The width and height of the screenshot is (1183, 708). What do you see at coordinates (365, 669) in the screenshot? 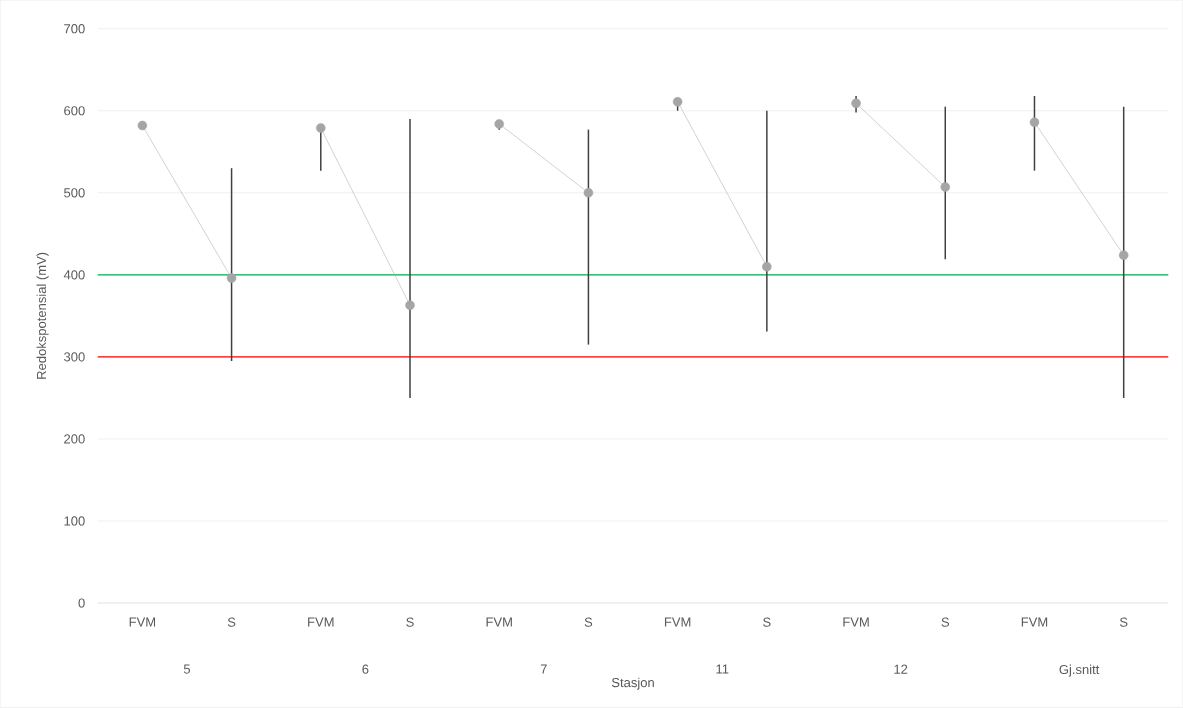
I see `text: 6` at bounding box center [365, 669].